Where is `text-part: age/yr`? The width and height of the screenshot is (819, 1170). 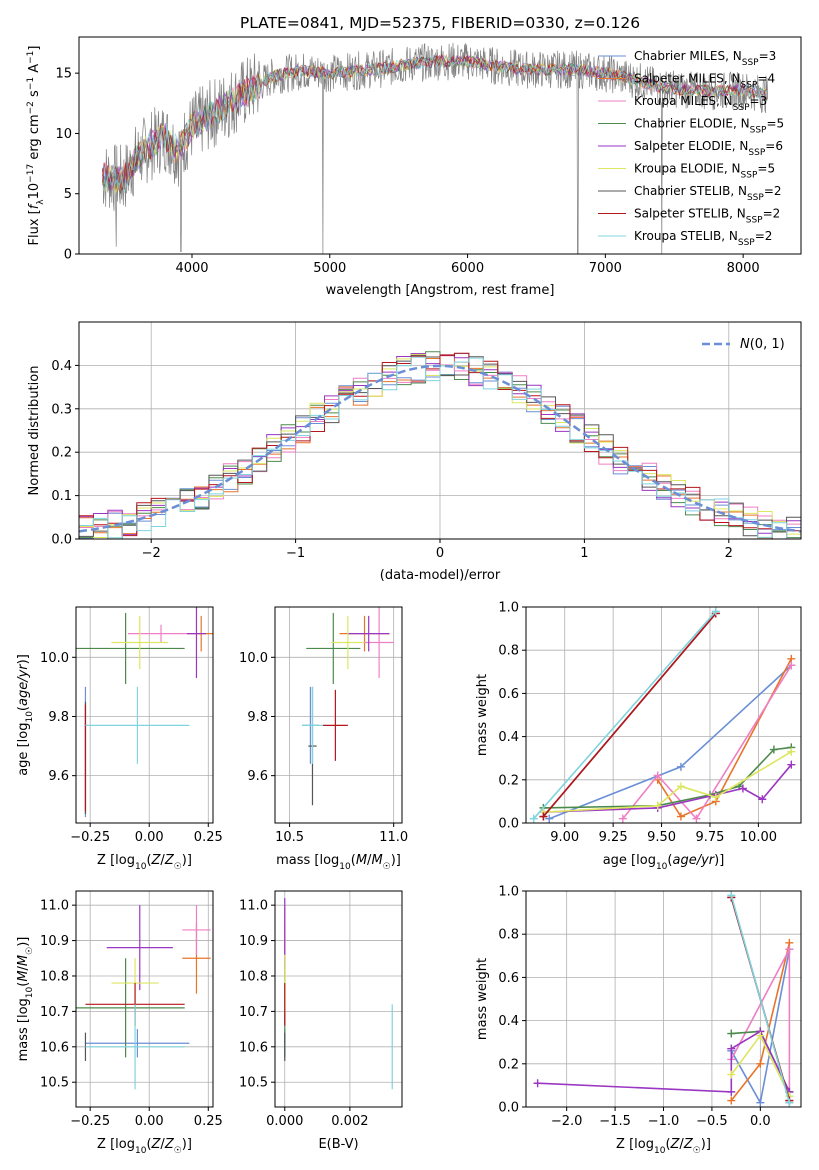
text-part: age/yr is located at coordinates (23, 684).